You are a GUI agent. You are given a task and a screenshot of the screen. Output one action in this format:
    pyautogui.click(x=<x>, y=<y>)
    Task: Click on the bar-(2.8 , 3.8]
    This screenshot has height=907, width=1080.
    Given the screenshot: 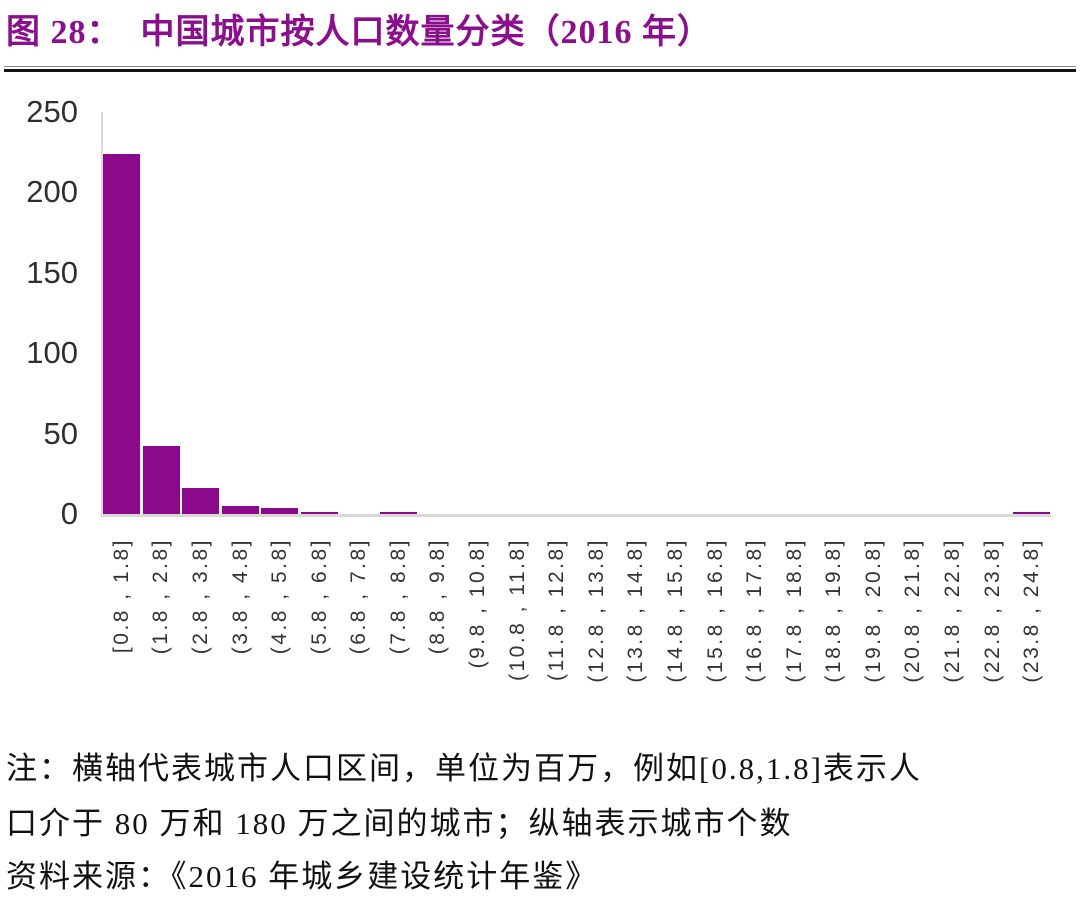 What is the action you would take?
    pyautogui.click(x=201, y=501)
    